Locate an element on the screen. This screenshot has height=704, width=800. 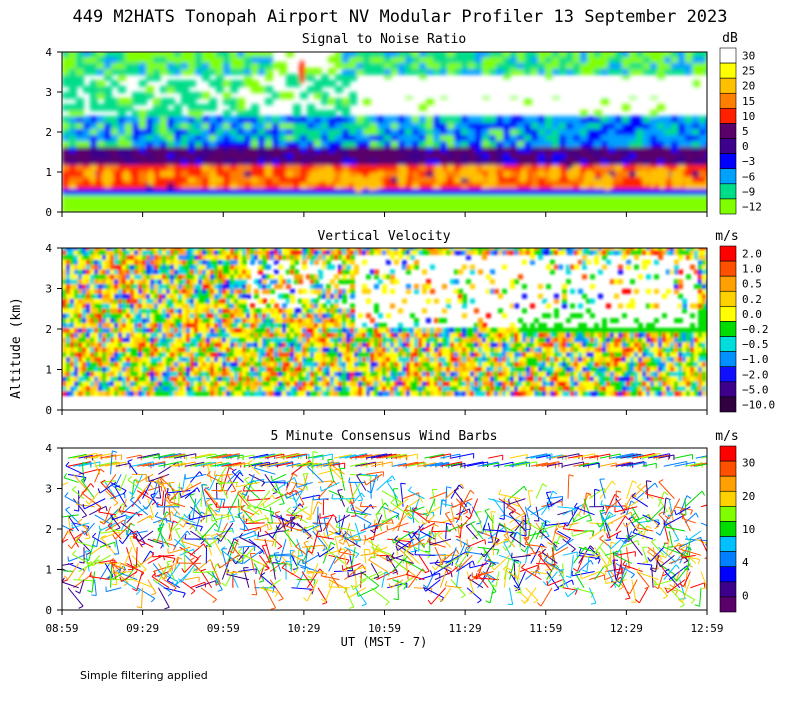
snr-colorbar-label: 10 is located at coordinates (748, 116).